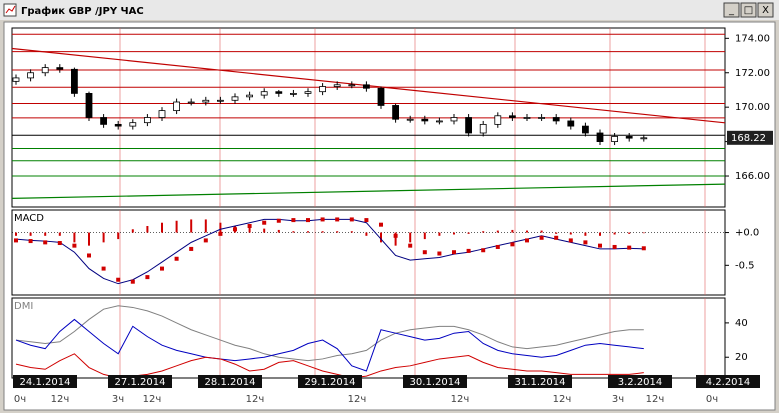 This screenshot has height=413, width=779. I want to click on date-label: 28.1.2014, so click(230, 382).